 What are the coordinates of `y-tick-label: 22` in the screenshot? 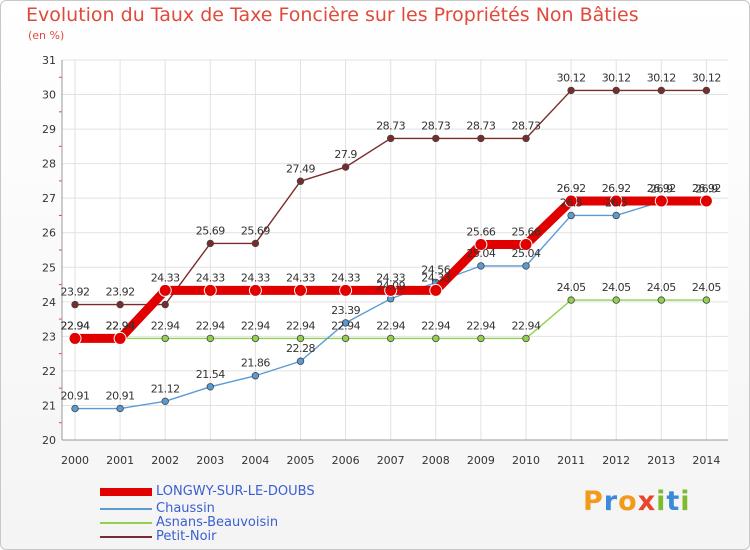 It's located at (49, 371).